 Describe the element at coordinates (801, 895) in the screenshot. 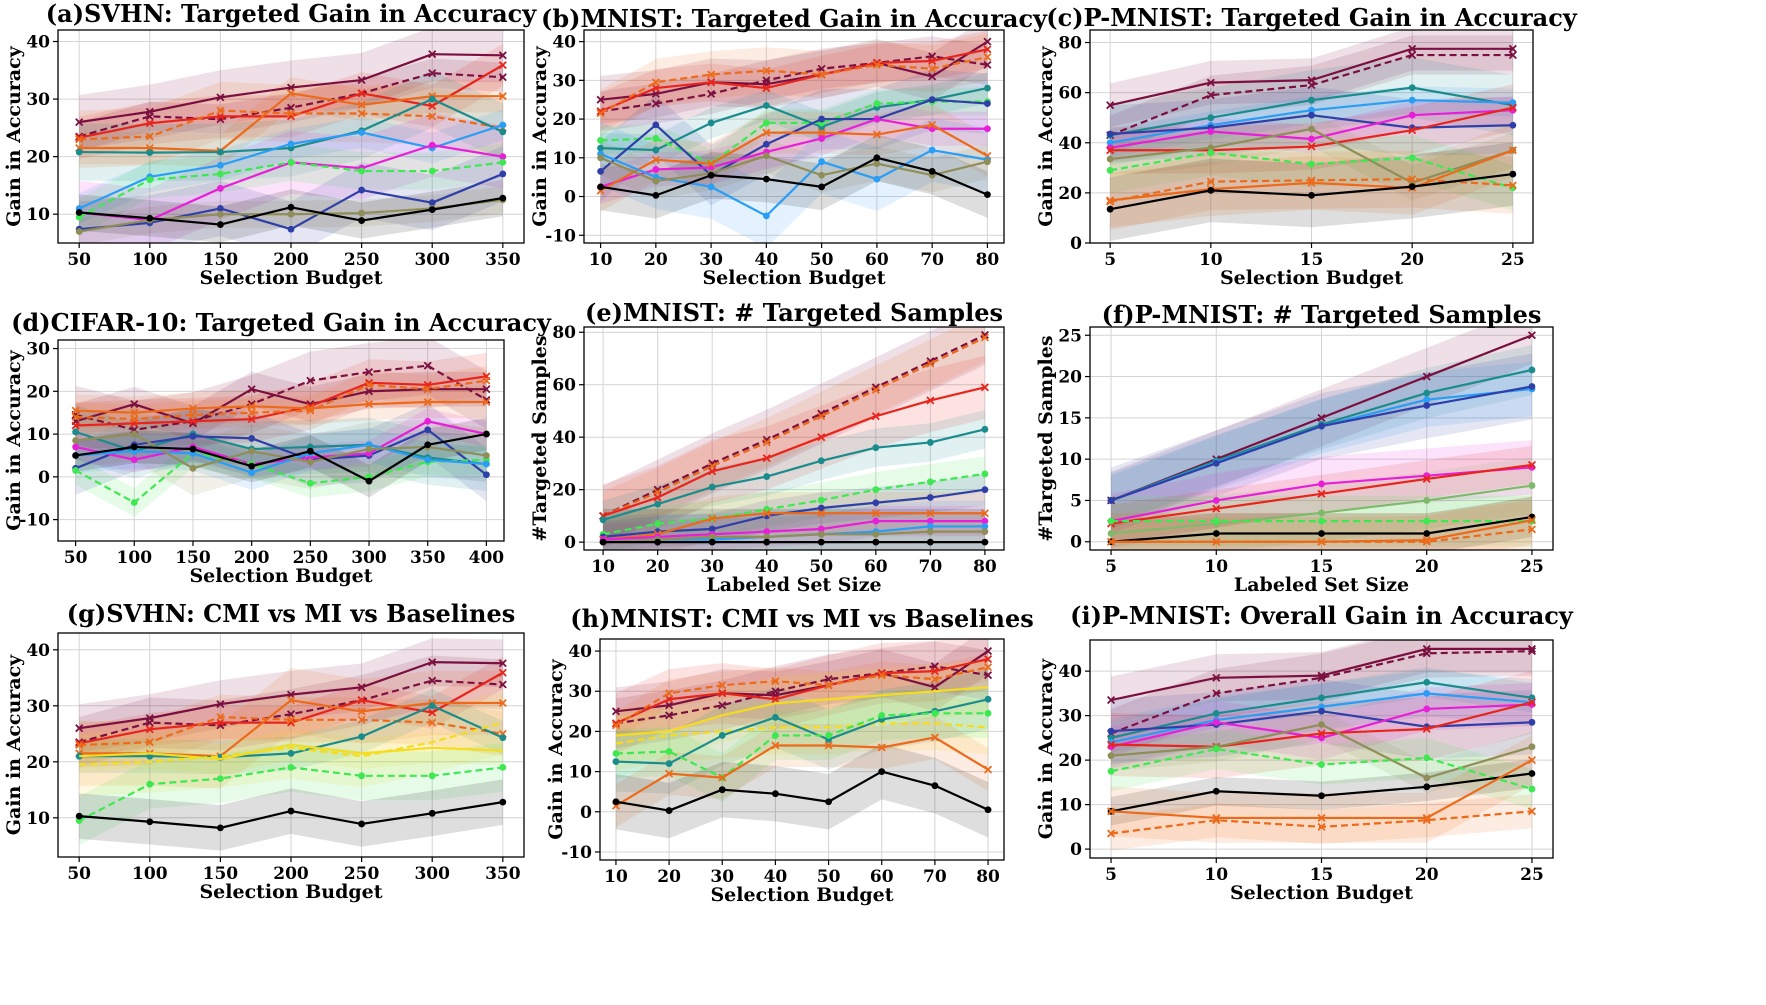

I see `chart-7-xlabel: Selection Budget` at that location.